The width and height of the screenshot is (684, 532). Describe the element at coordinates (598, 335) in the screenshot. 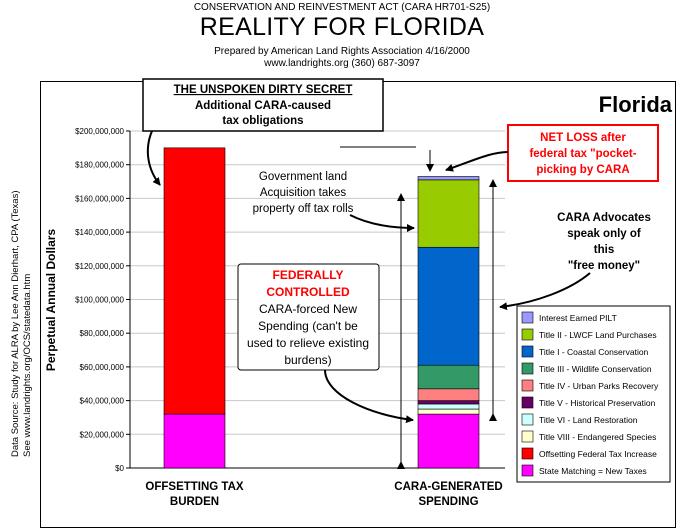

I see `legend-label: Title II - LWCF Land Purchases` at that location.